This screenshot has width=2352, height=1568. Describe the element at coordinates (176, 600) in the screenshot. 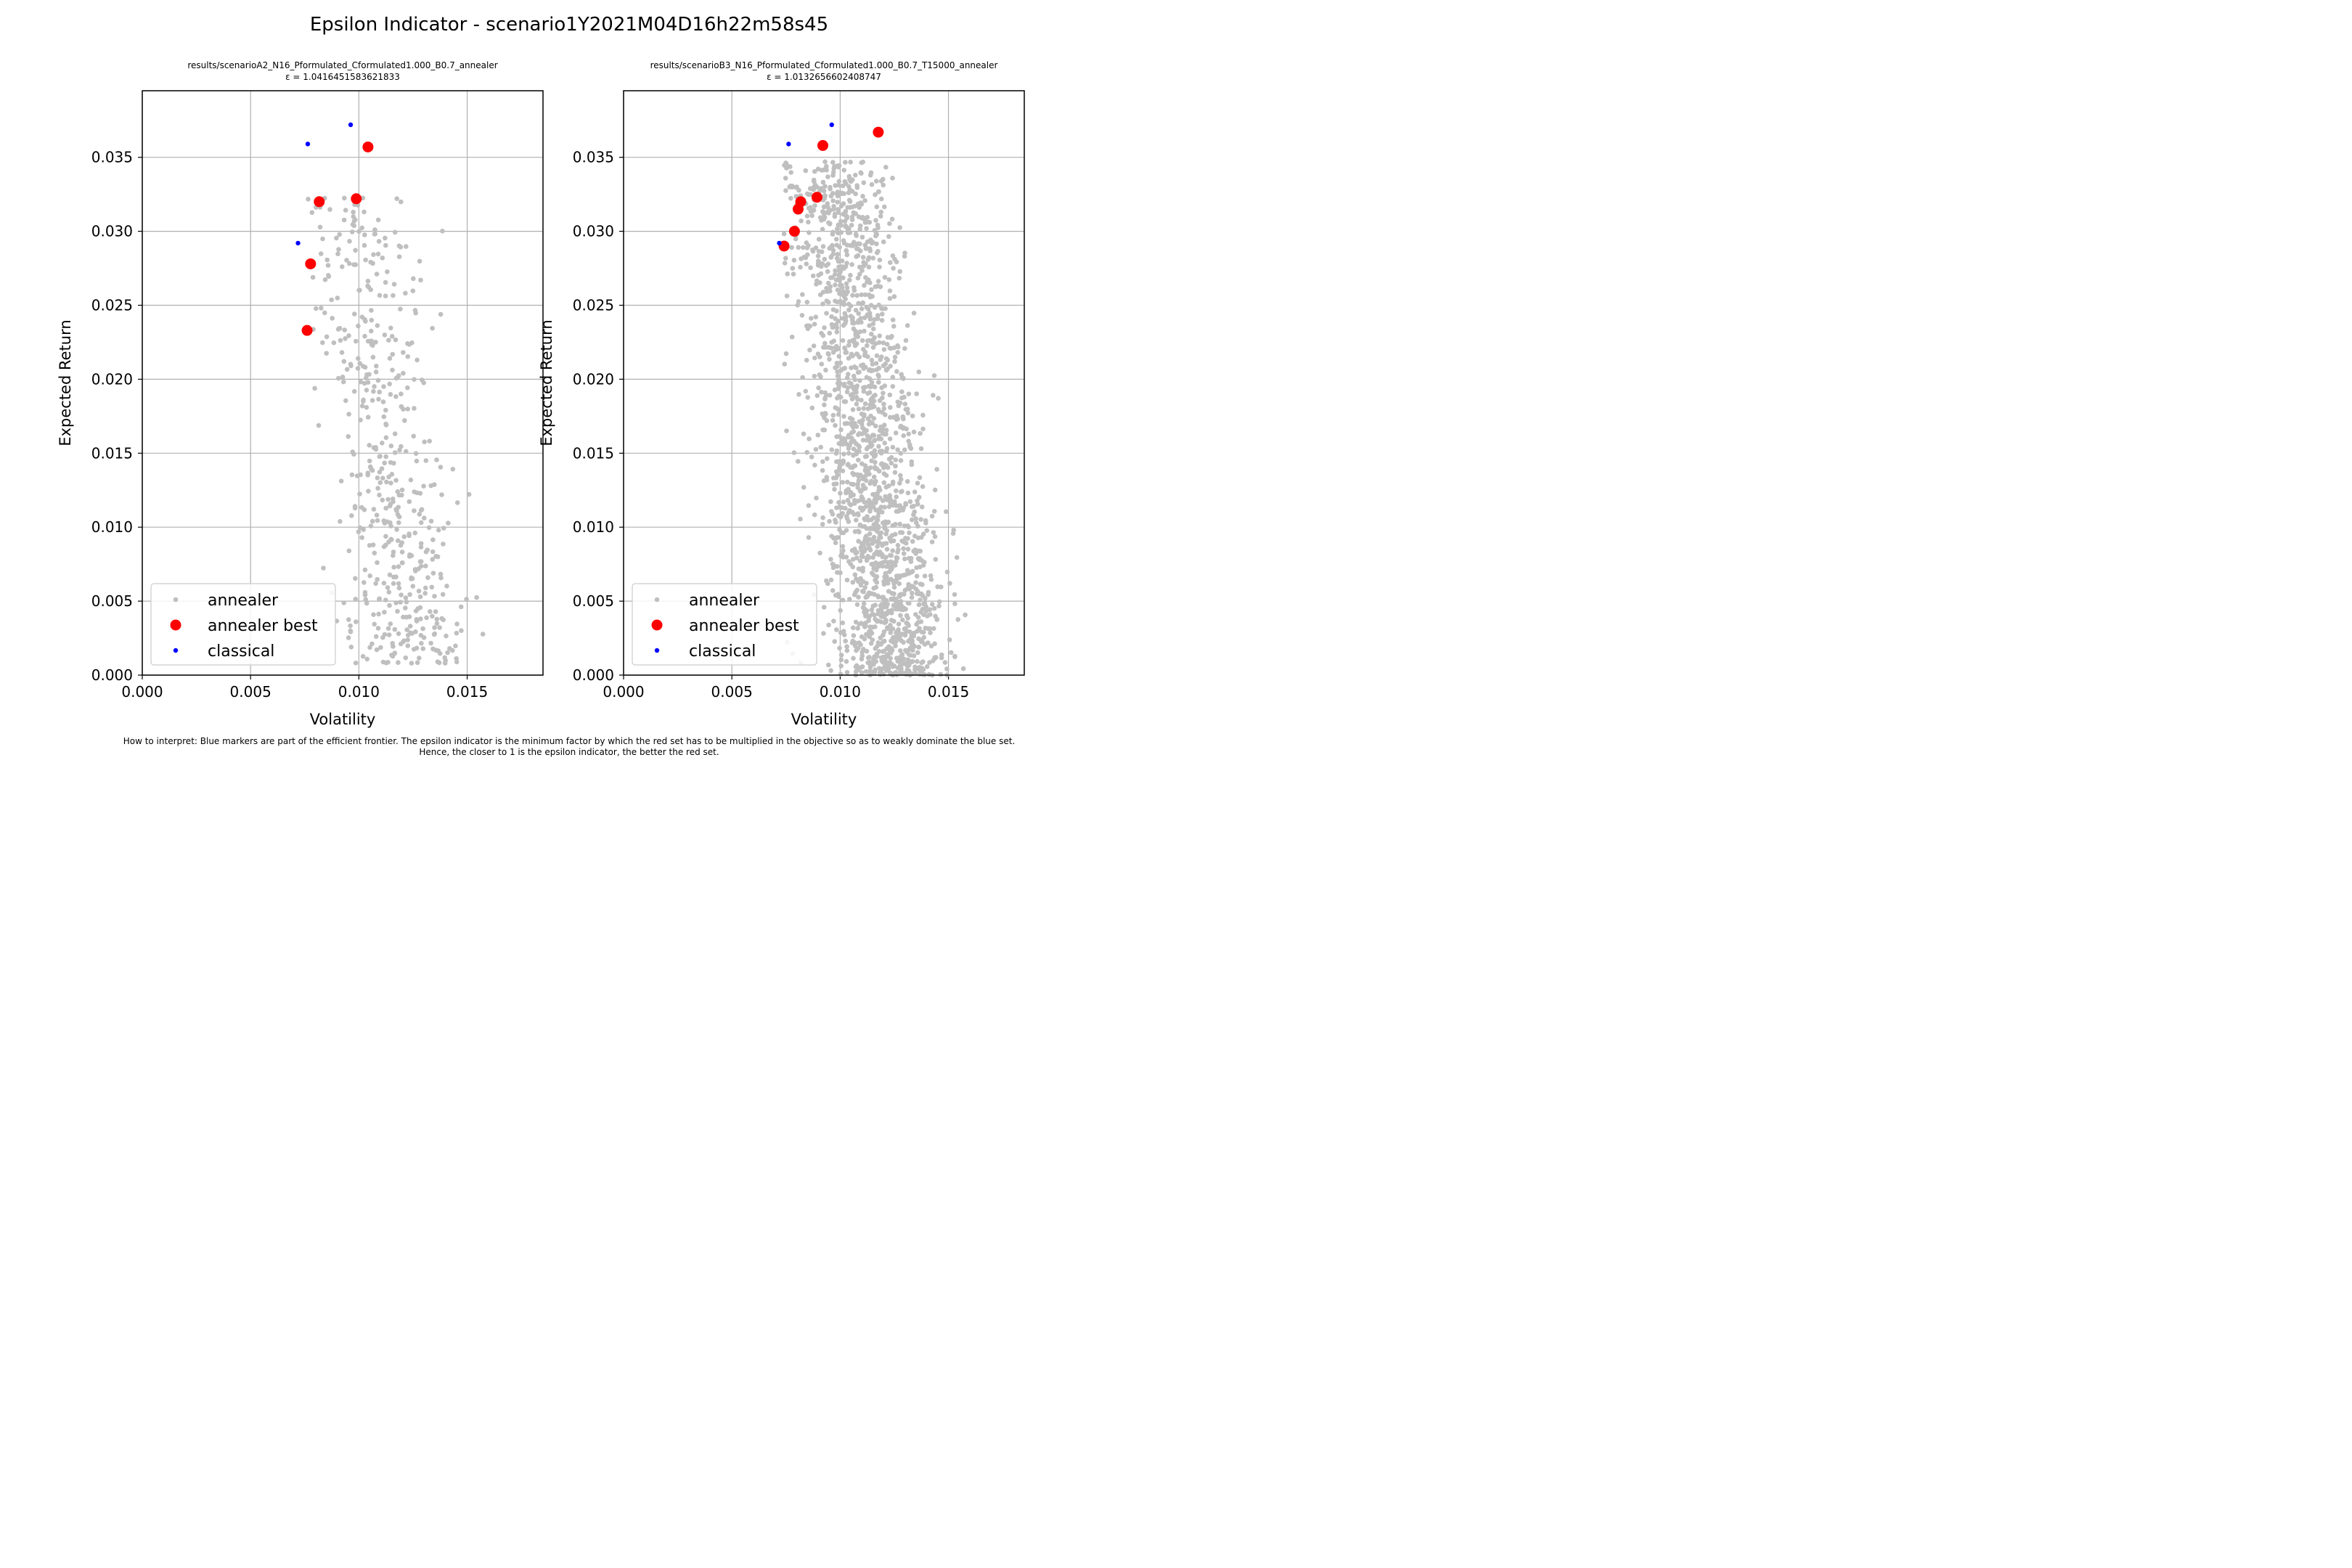

I see `legend-annealer-marker` at that location.